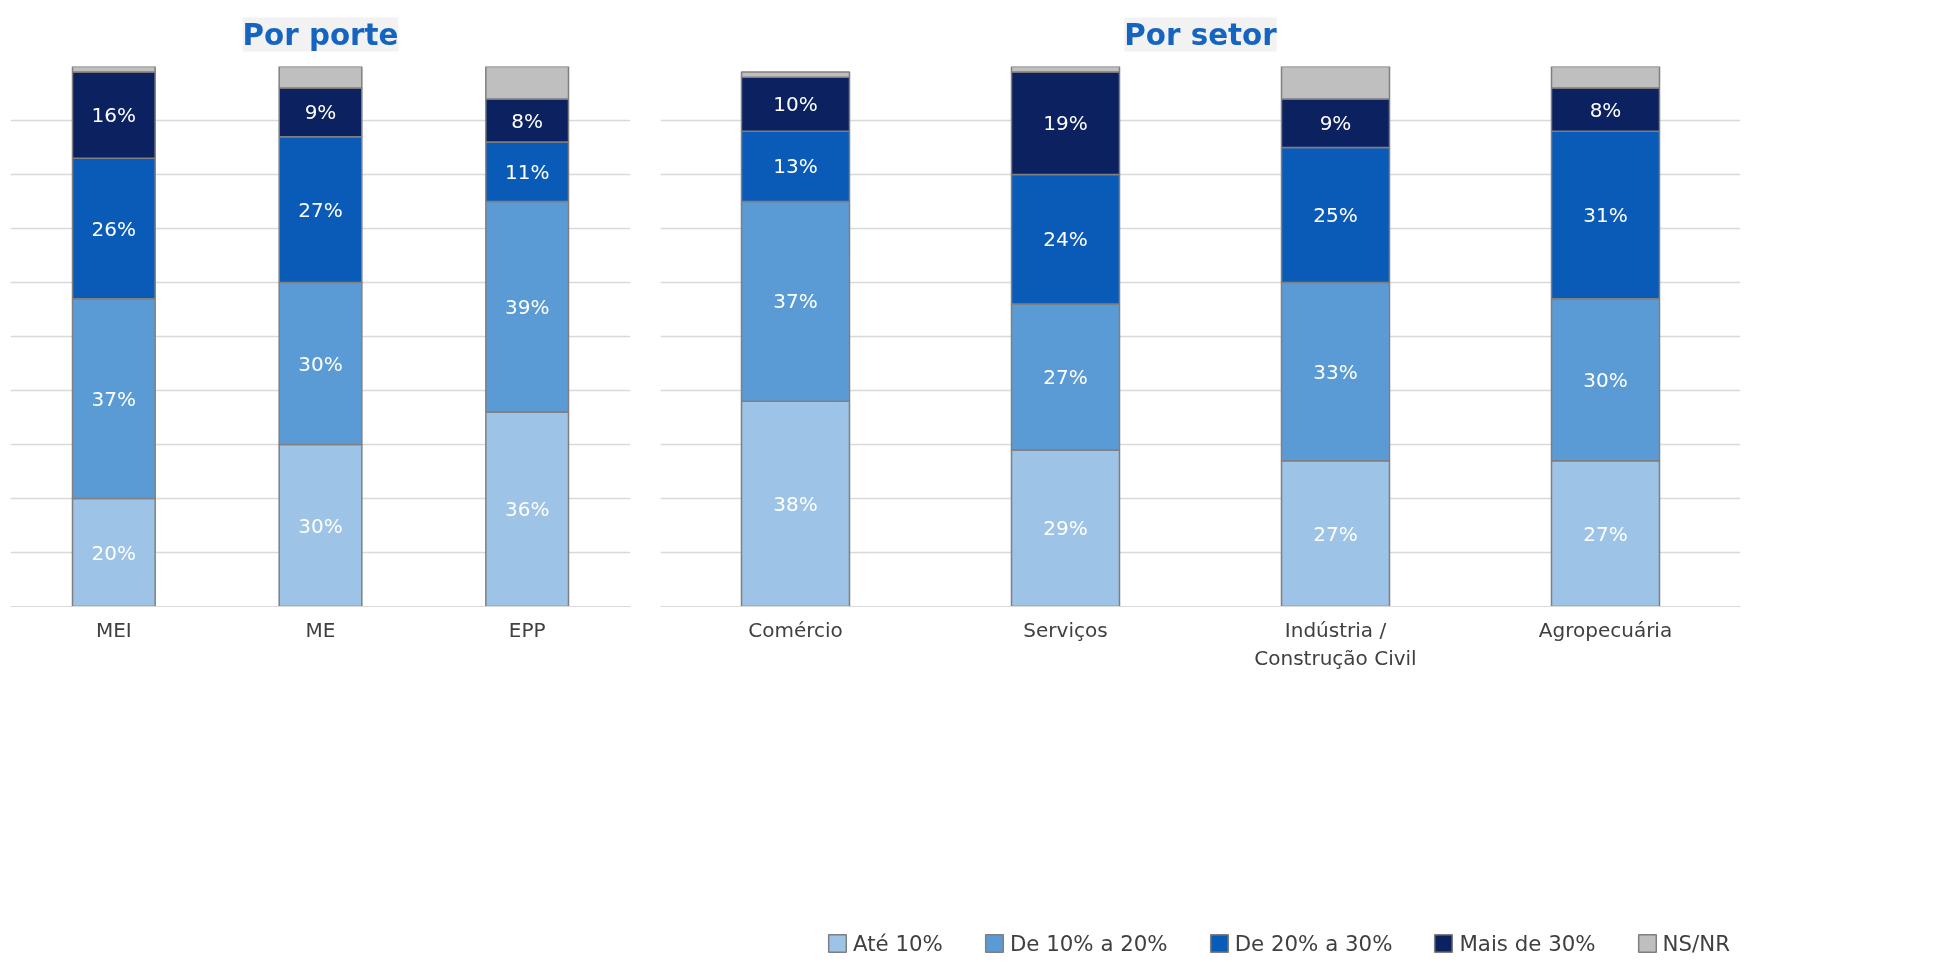 Image resolution: width=1933 pixels, height=962 pixels. I want to click on x-tick-label: EPP, so click(527, 629).